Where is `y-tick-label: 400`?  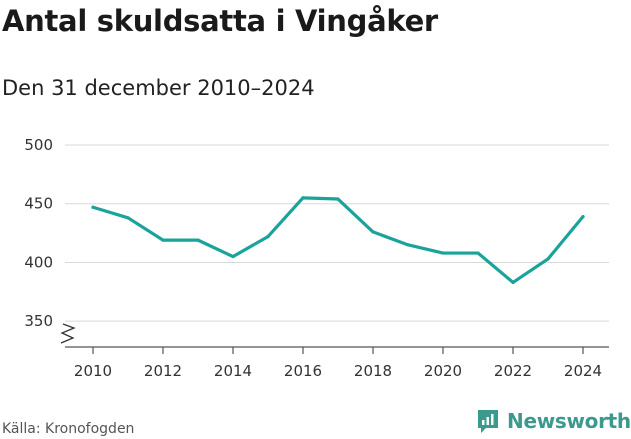 y-tick-label: 400 is located at coordinates (38, 262).